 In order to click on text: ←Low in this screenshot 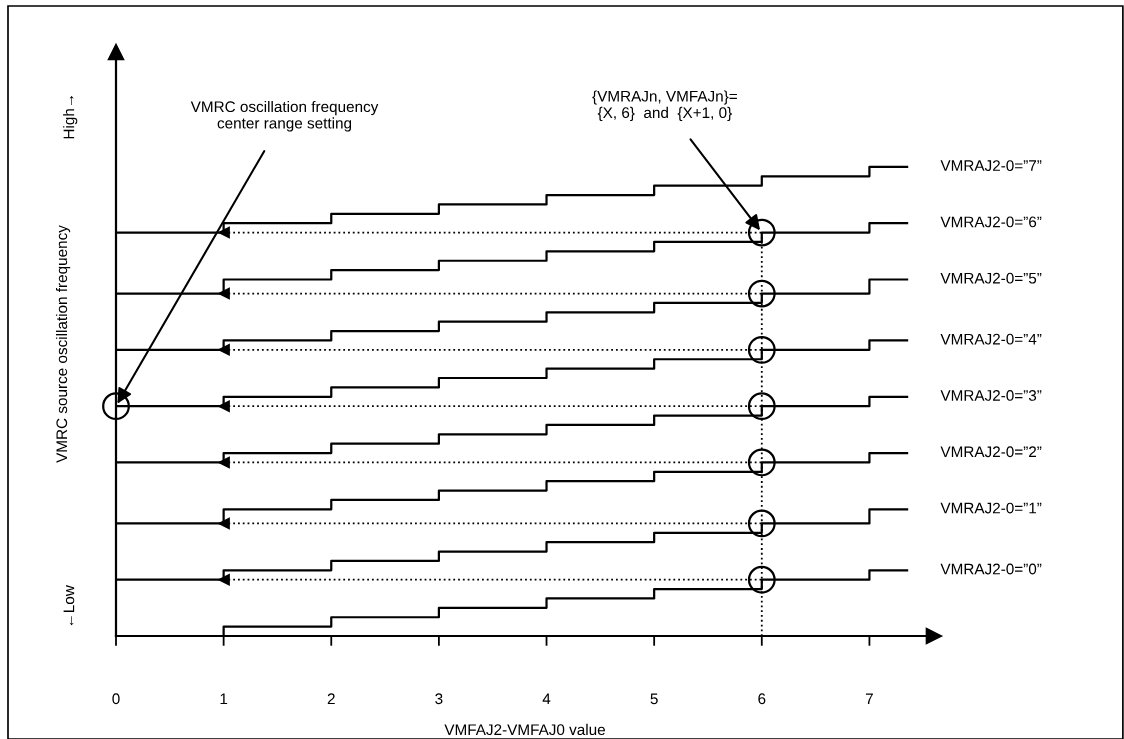, I will do `click(69, 605)`.